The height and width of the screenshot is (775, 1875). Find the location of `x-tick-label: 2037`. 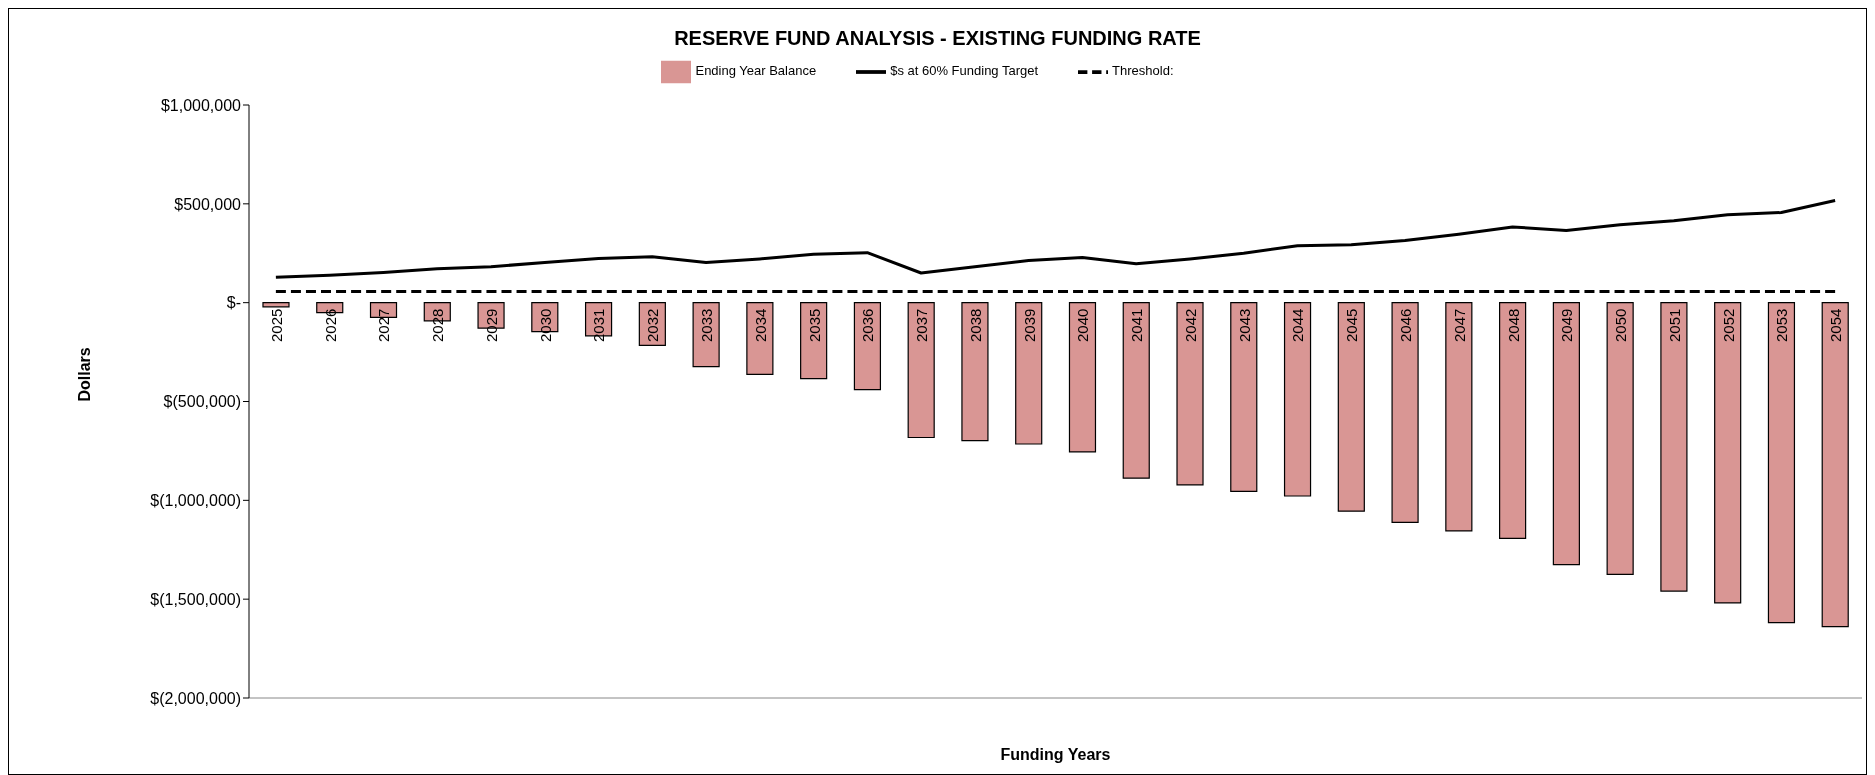

x-tick-label: 2037 is located at coordinates (922, 325).